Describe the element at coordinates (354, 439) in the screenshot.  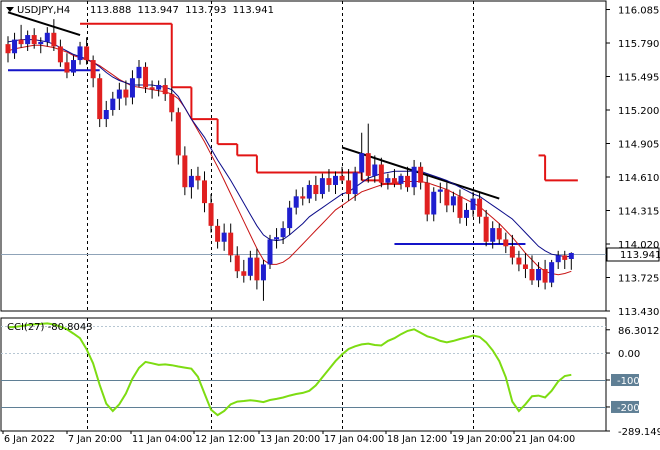
I see `time-tick-label-5: 17 Jan 04:00` at that location.